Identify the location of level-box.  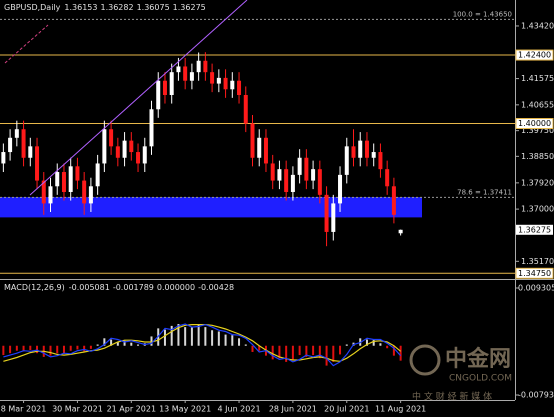
(534, 273).